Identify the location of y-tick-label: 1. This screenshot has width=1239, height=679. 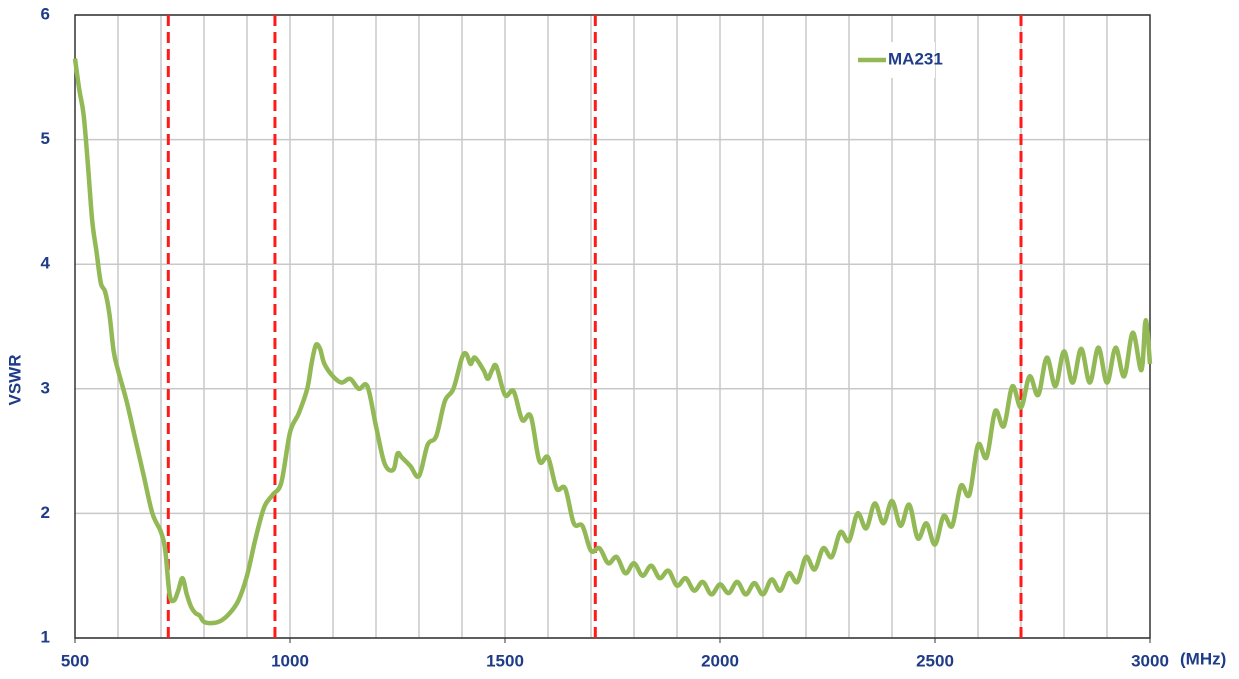
(45, 636).